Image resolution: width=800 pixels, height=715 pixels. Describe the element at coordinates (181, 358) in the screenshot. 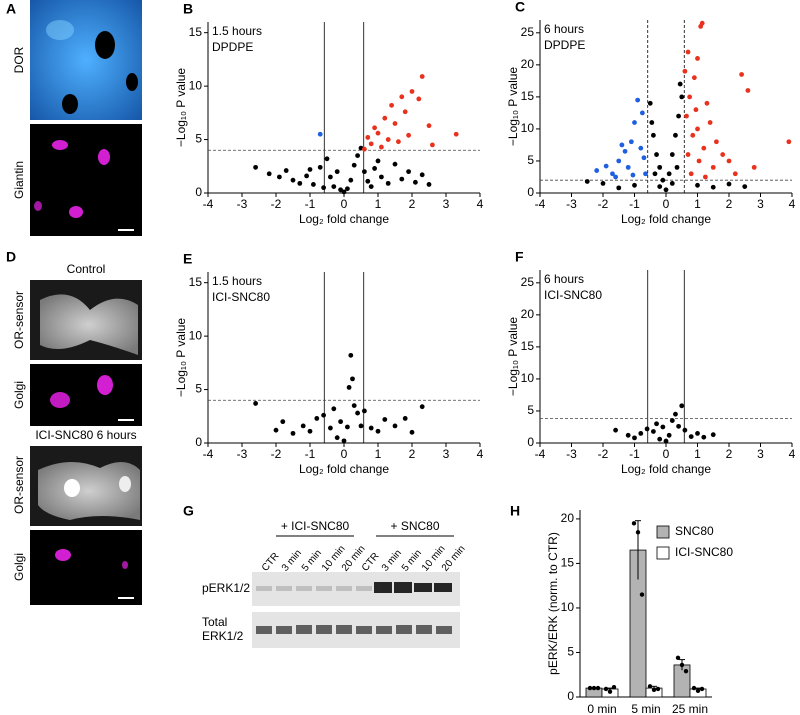

I see `y-axis-label: −Log₁₀ P value` at that location.